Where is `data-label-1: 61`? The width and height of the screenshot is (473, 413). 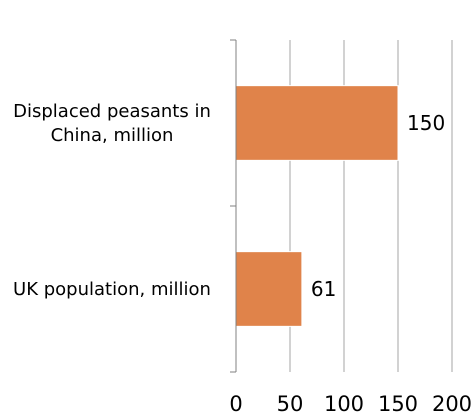
data-label-1: 61 is located at coordinates (323, 289).